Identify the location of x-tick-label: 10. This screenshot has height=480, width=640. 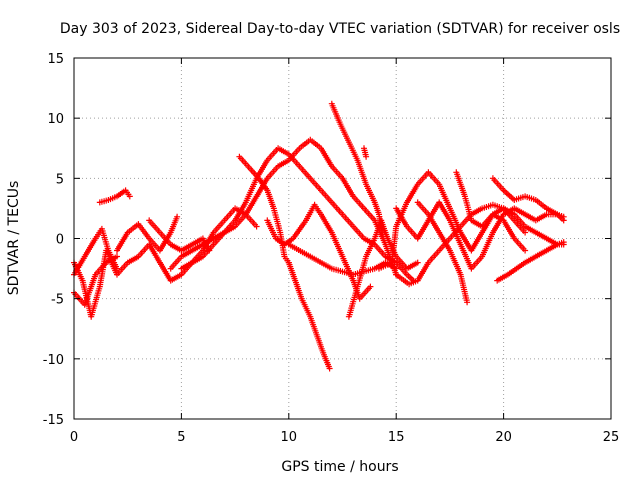
(289, 437).